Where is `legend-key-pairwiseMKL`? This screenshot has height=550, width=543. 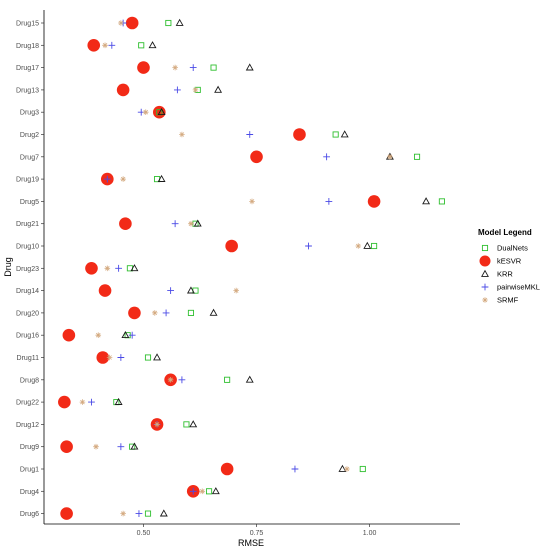
legend-key-pairwiseMKL is located at coordinates (485, 287).